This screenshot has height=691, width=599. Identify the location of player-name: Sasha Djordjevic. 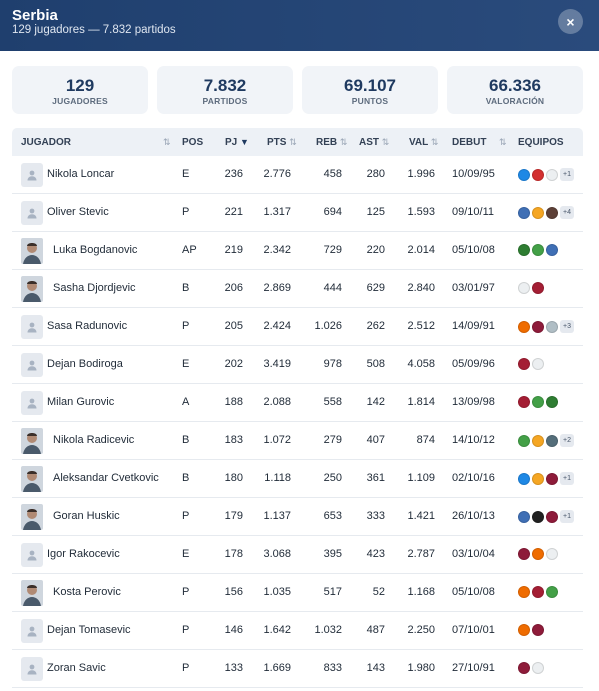
(94, 288).